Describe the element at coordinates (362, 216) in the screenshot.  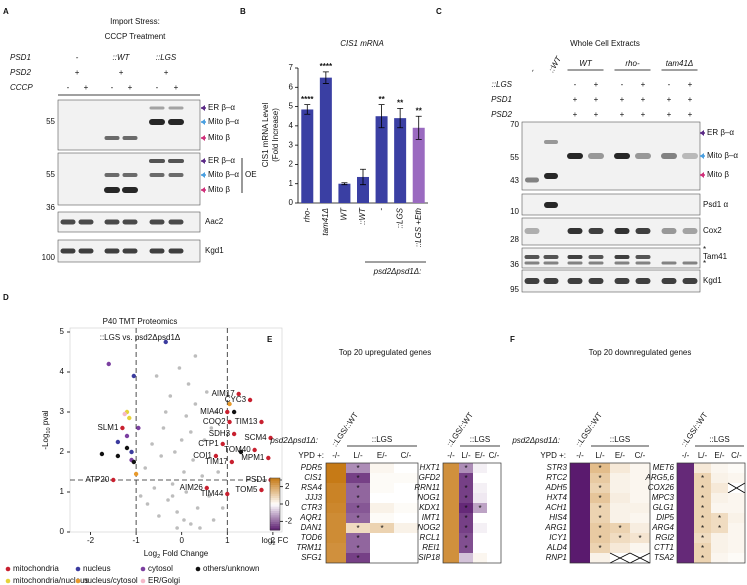
I see `x-tick-label: ::WT` at that location.